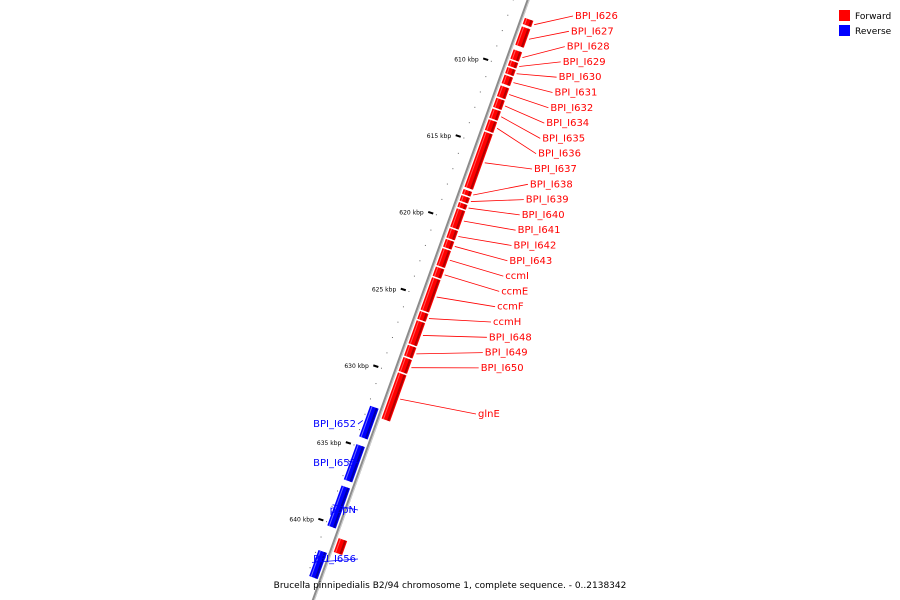 This screenshot has width=900, height=600. Describe the element at coordinates (366, 422) in the screenshot. I see `gene-highlight-reverse` at that location.